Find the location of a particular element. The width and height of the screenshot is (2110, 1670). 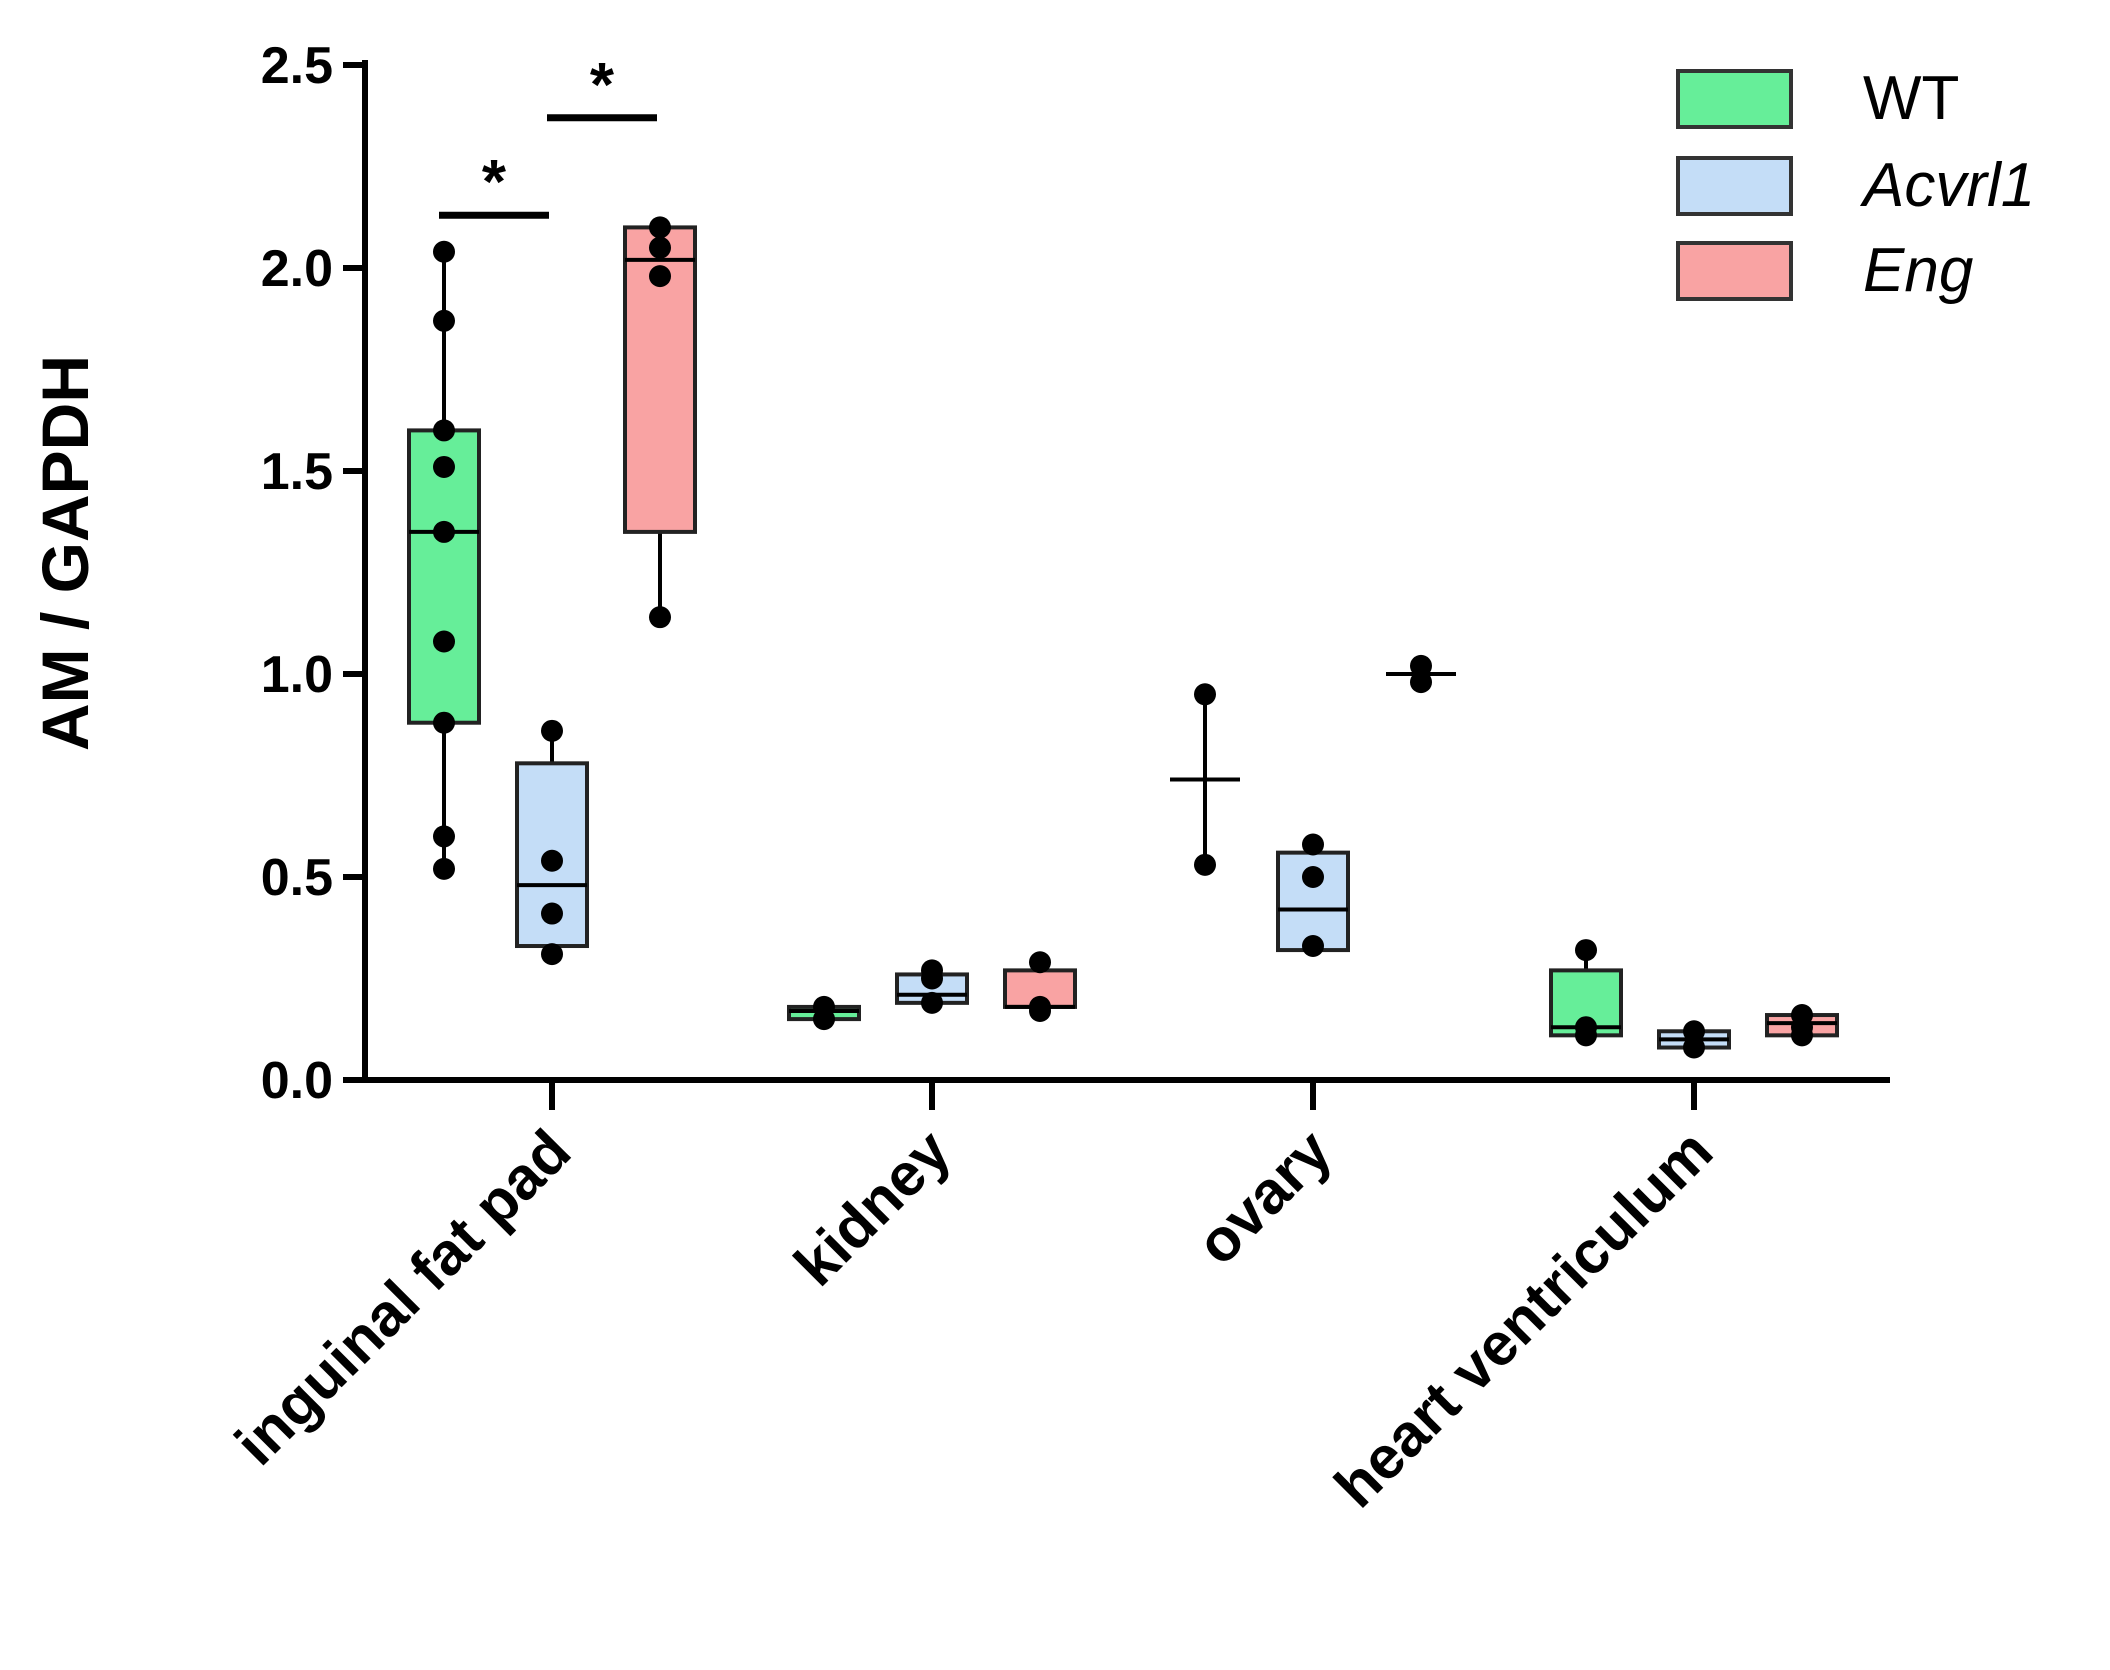

legend-label: WT is located at coordinates (1911, 98).